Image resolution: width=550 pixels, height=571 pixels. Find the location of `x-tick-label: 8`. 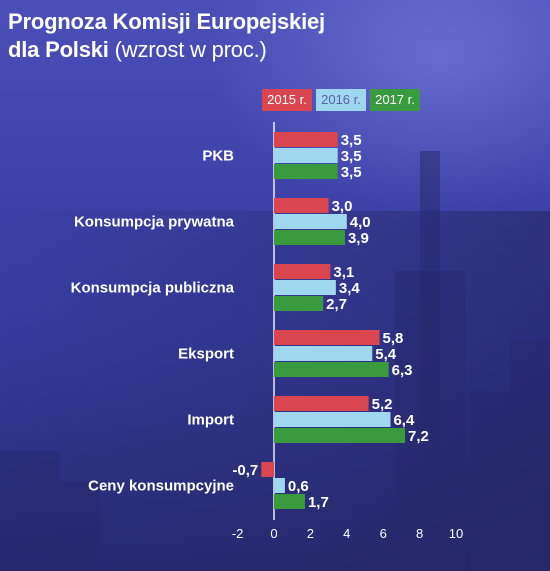

x-tick-label: 8 is located at coordinates (419, 533).